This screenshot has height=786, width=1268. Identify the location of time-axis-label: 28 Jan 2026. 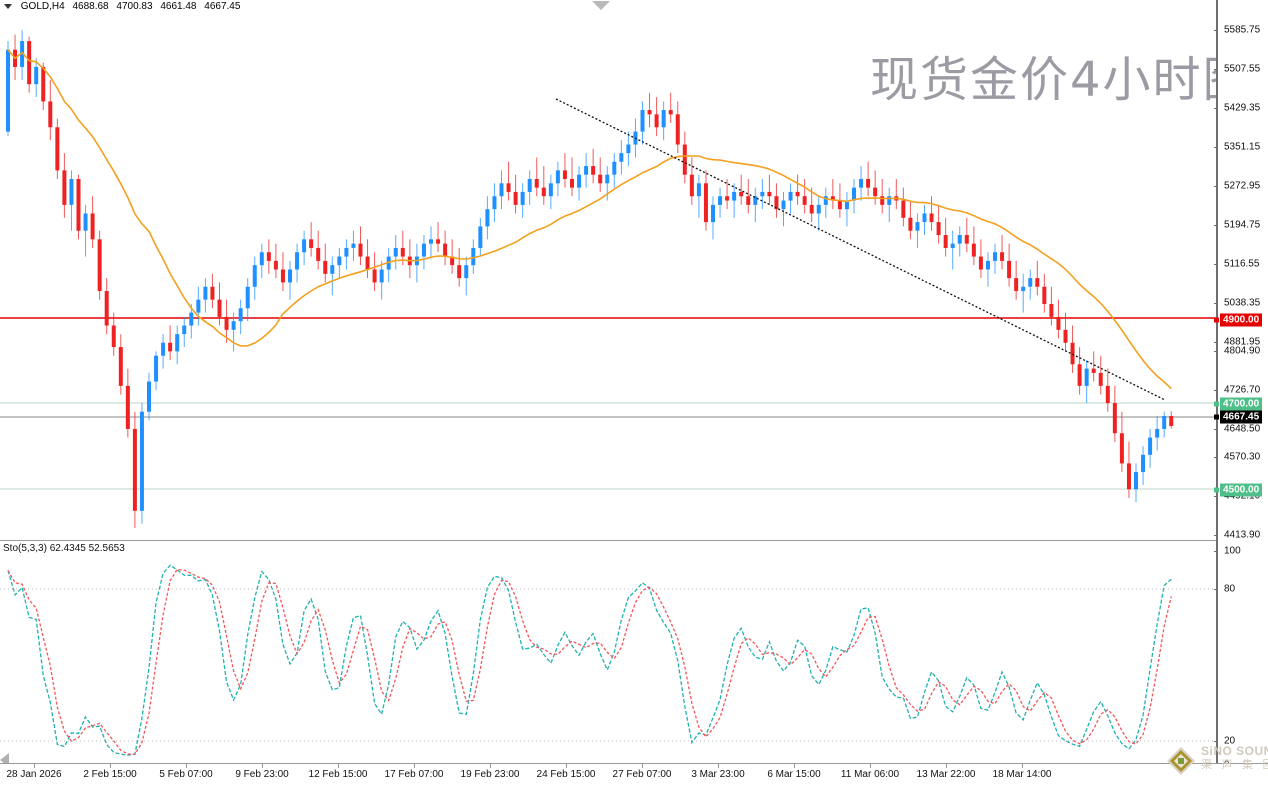
(34, 774).